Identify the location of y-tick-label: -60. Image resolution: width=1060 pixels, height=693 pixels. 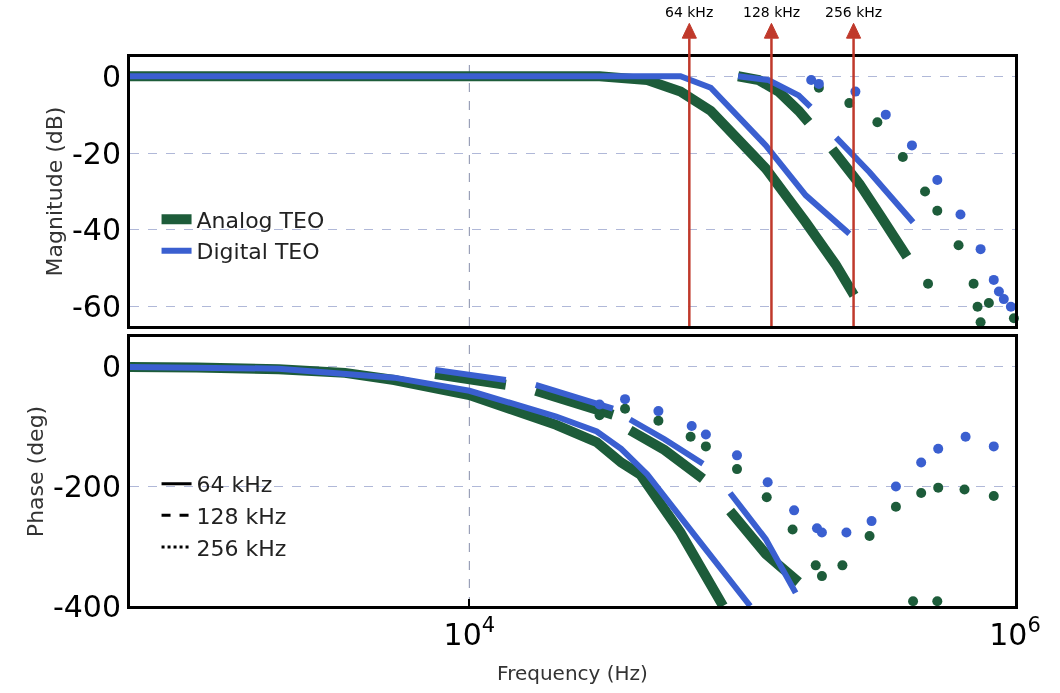
(96, 307).